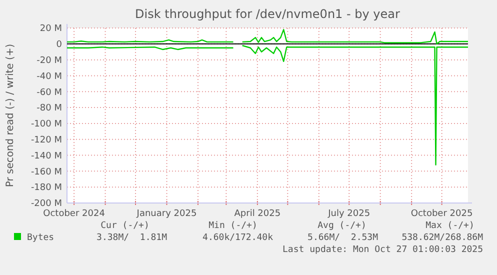  What do you see at coordinates (74, 214) in the screenshot?
I see `x-tick-label: October 2024` at bounding box center [74, 214].